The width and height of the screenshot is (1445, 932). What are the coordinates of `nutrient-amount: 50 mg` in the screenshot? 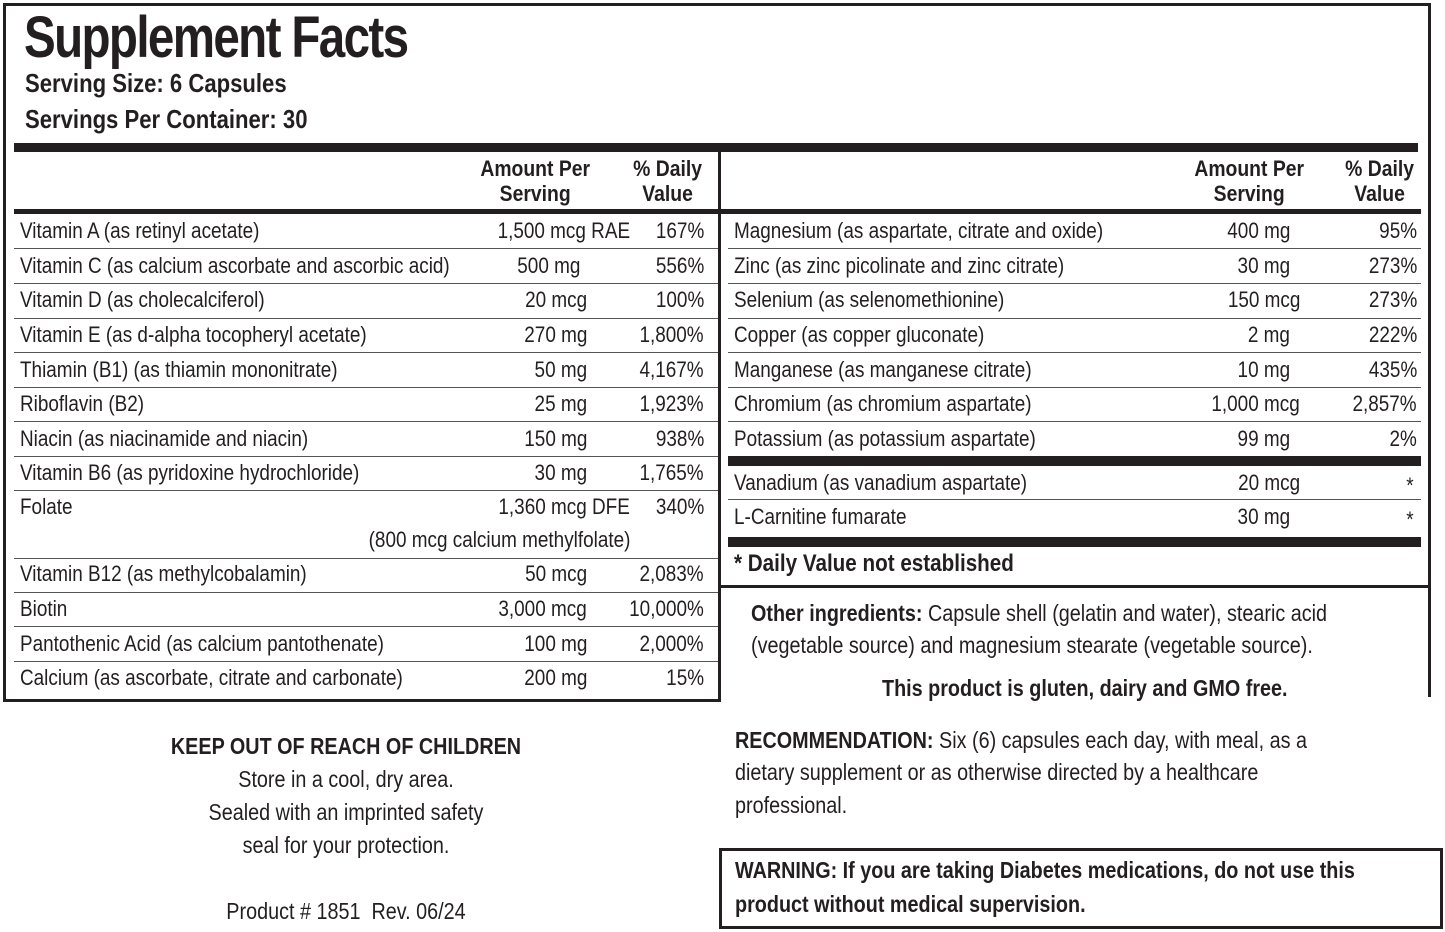 It's located at (560, 369).